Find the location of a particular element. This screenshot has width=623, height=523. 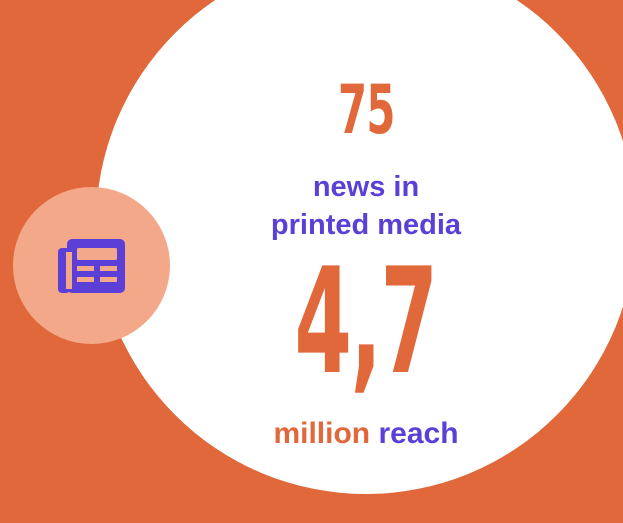

news-count-value: 75 is located at coordinates (366, 110).